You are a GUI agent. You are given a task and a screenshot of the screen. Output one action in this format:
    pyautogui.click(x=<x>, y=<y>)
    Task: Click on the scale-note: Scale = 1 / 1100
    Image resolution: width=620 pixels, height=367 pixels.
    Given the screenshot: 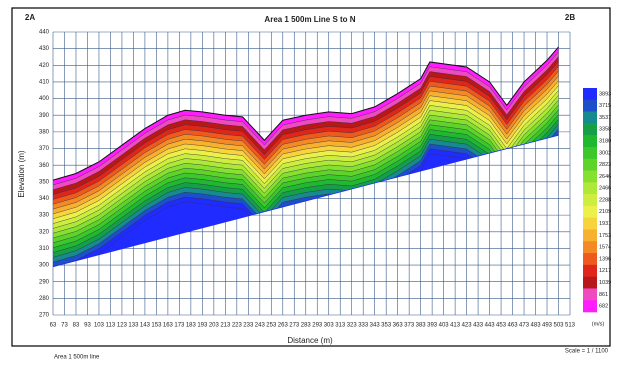 What is the action you would take?
    pyautogui.click(x=587, y=352)
    